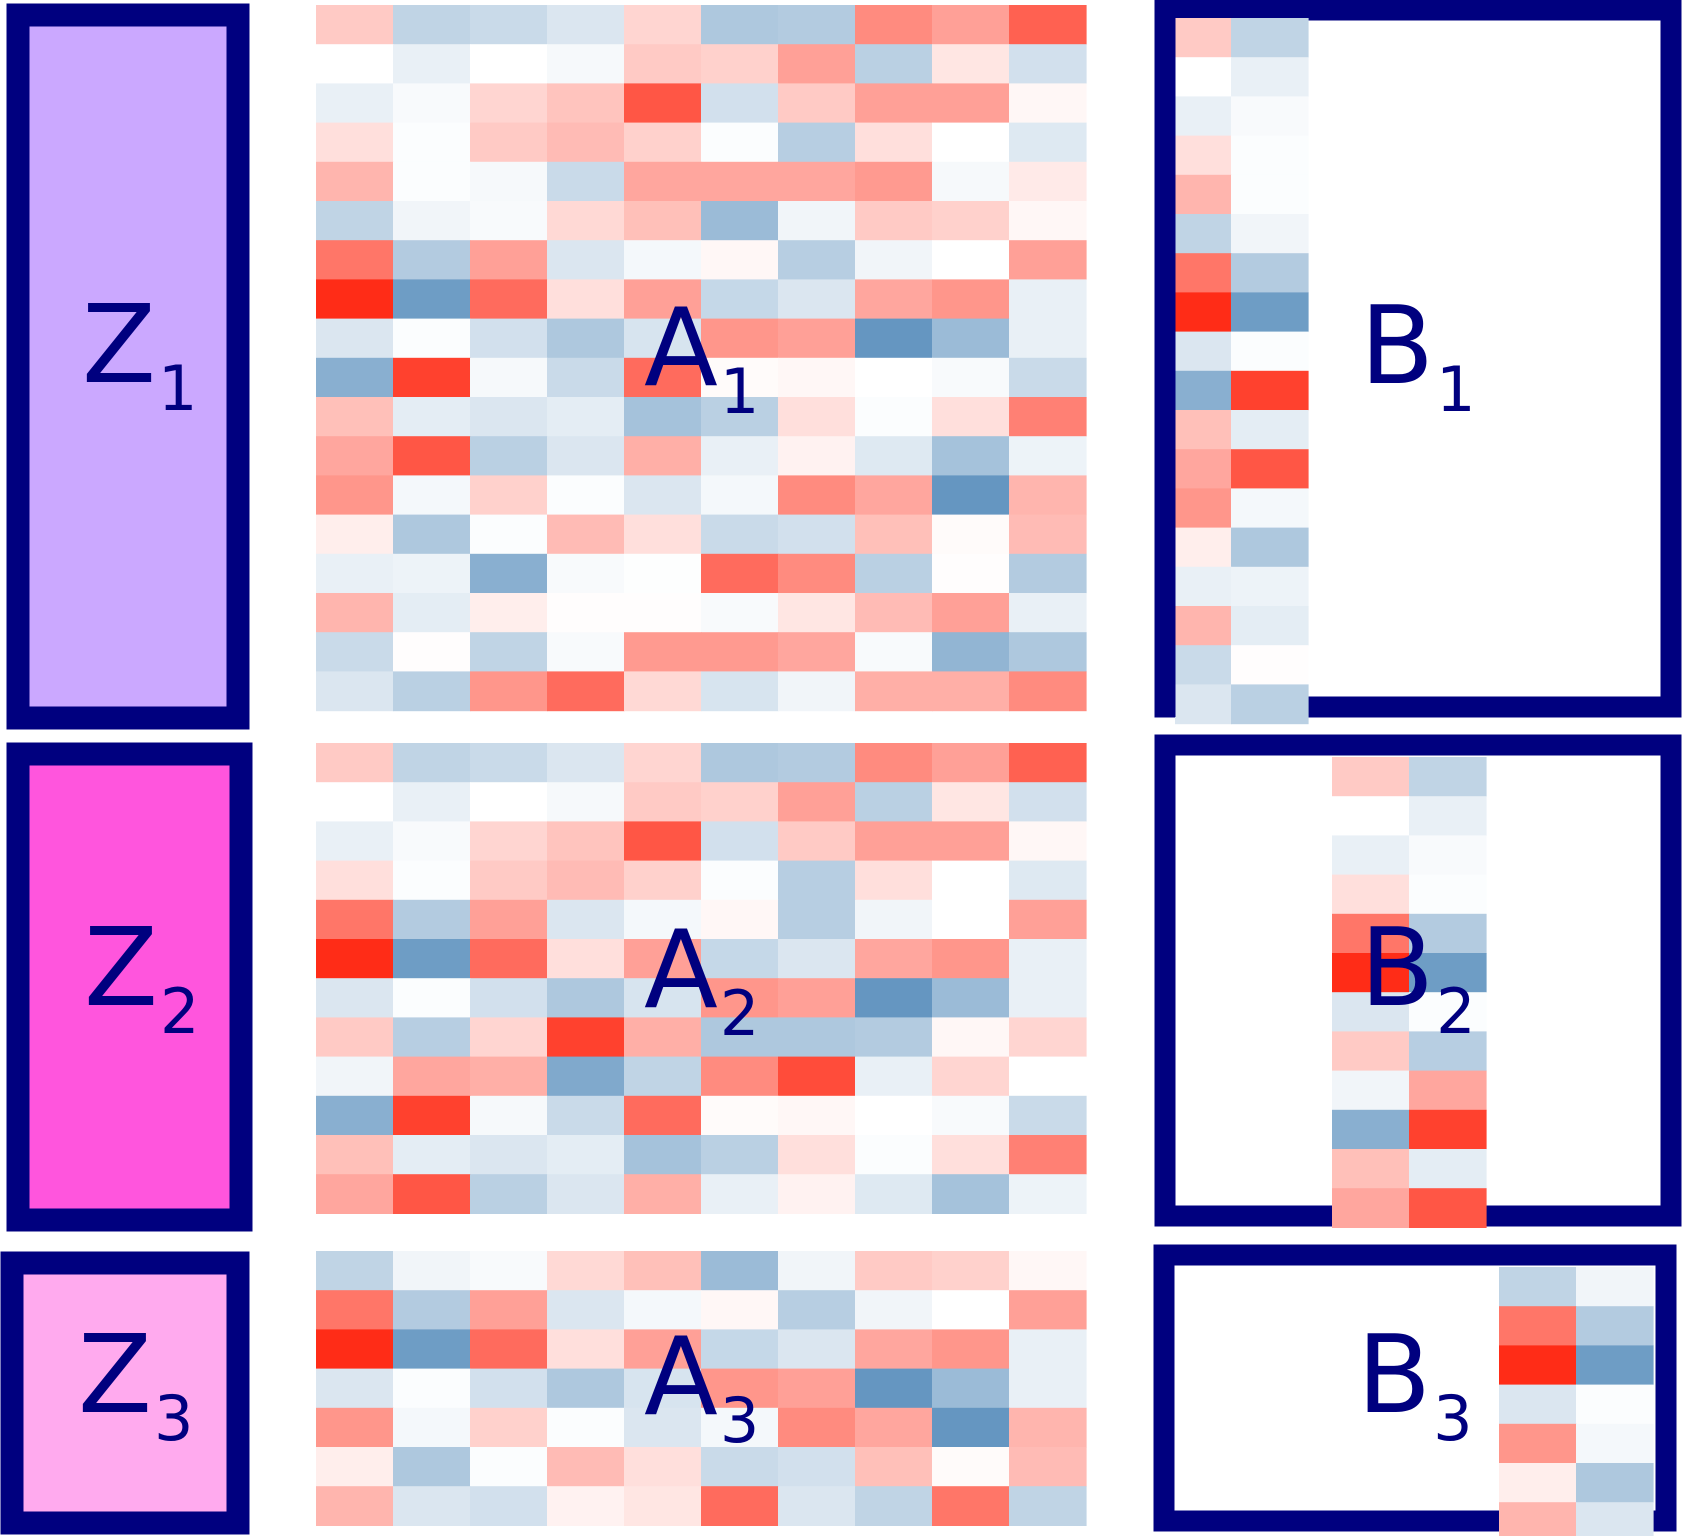  Describe the element at coordinates (139, 354) in the screenshot. I see `z1-label: Z1` at that location.